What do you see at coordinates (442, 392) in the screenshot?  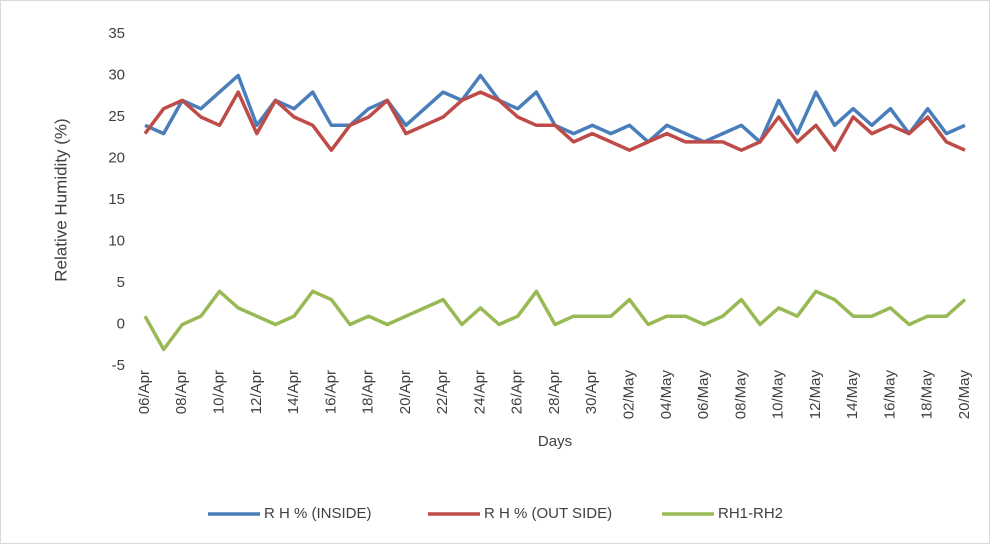 I see `x-tick-label: 22/Apr` at bounding box center [442, 392].